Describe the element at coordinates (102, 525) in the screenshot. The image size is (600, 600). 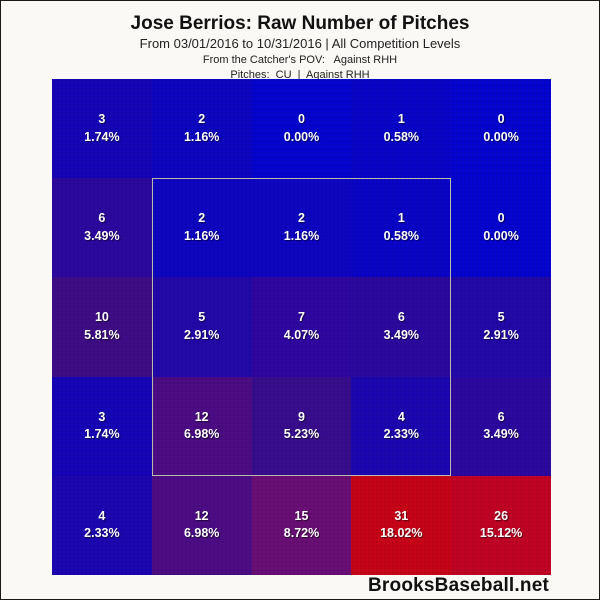
I see `heatmap-cell-r5-c1: 4 2.33%` at that location.